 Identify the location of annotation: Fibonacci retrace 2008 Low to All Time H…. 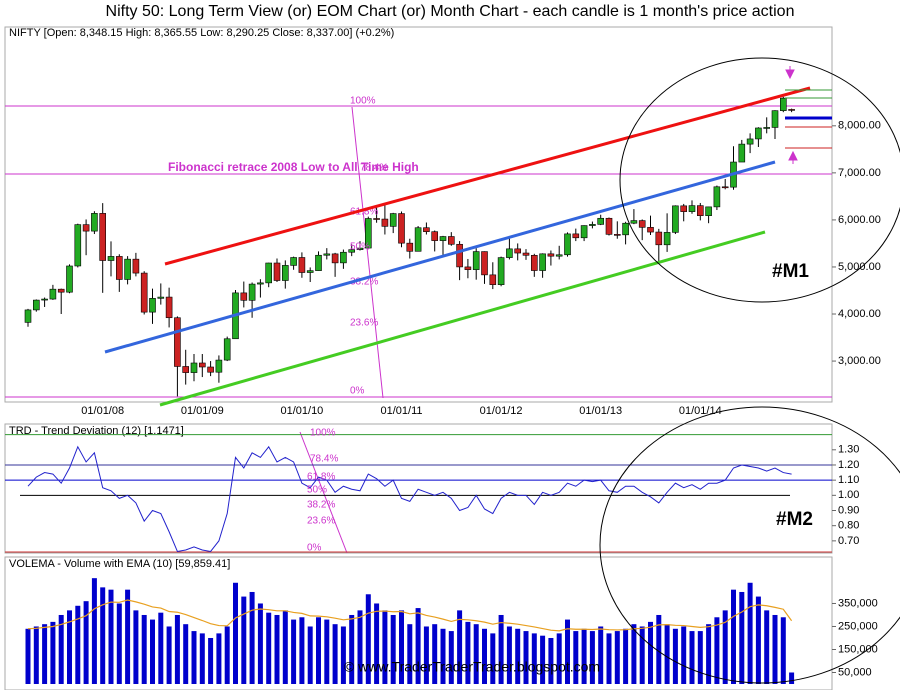
(293, 167).